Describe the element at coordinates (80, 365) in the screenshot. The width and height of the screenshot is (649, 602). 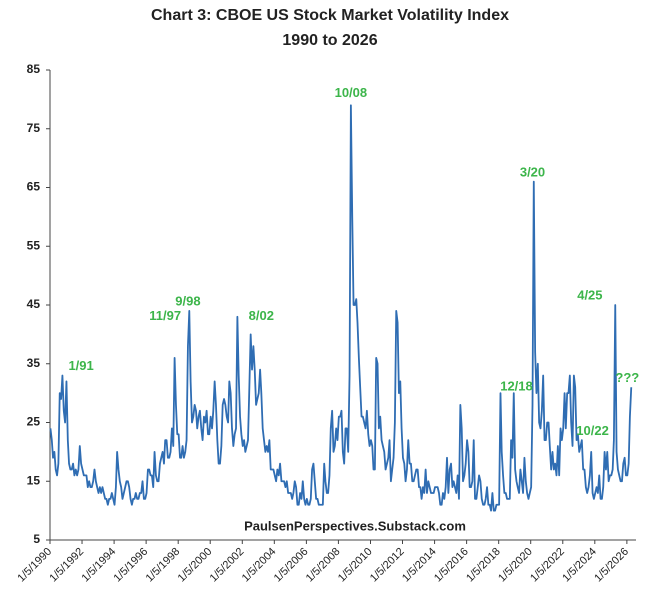
I see `annotation: 1/91` at that location.